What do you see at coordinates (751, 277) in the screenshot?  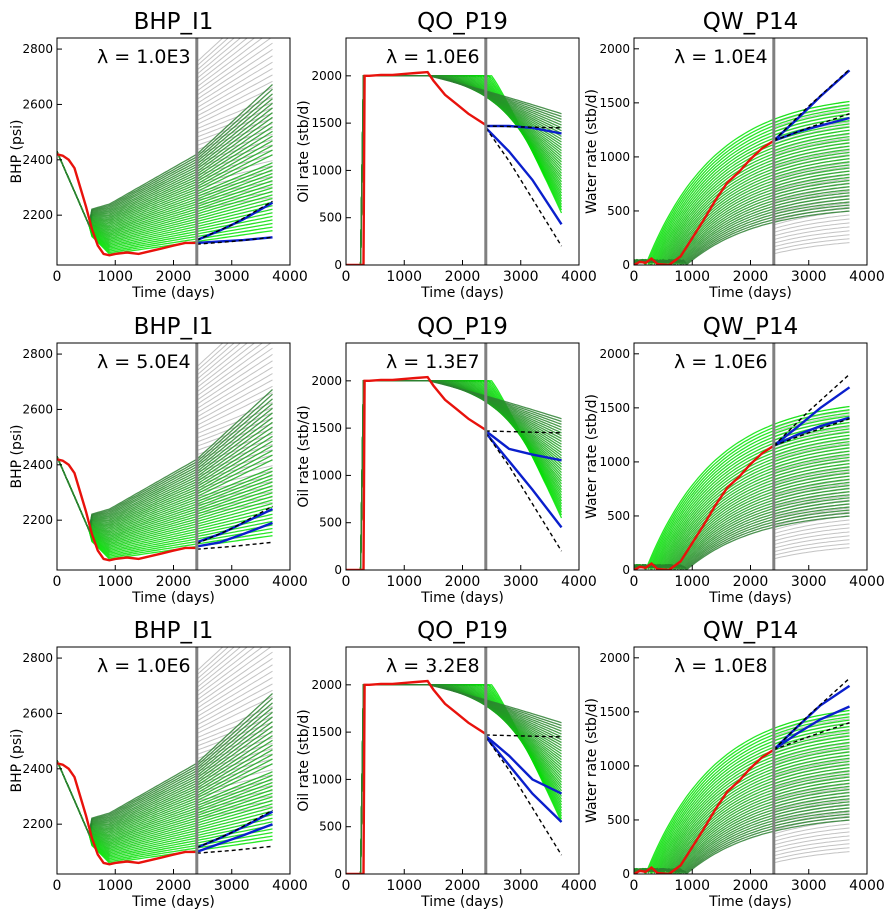 I see `x-tick-label: 2000` at bounding box center [751, 277].